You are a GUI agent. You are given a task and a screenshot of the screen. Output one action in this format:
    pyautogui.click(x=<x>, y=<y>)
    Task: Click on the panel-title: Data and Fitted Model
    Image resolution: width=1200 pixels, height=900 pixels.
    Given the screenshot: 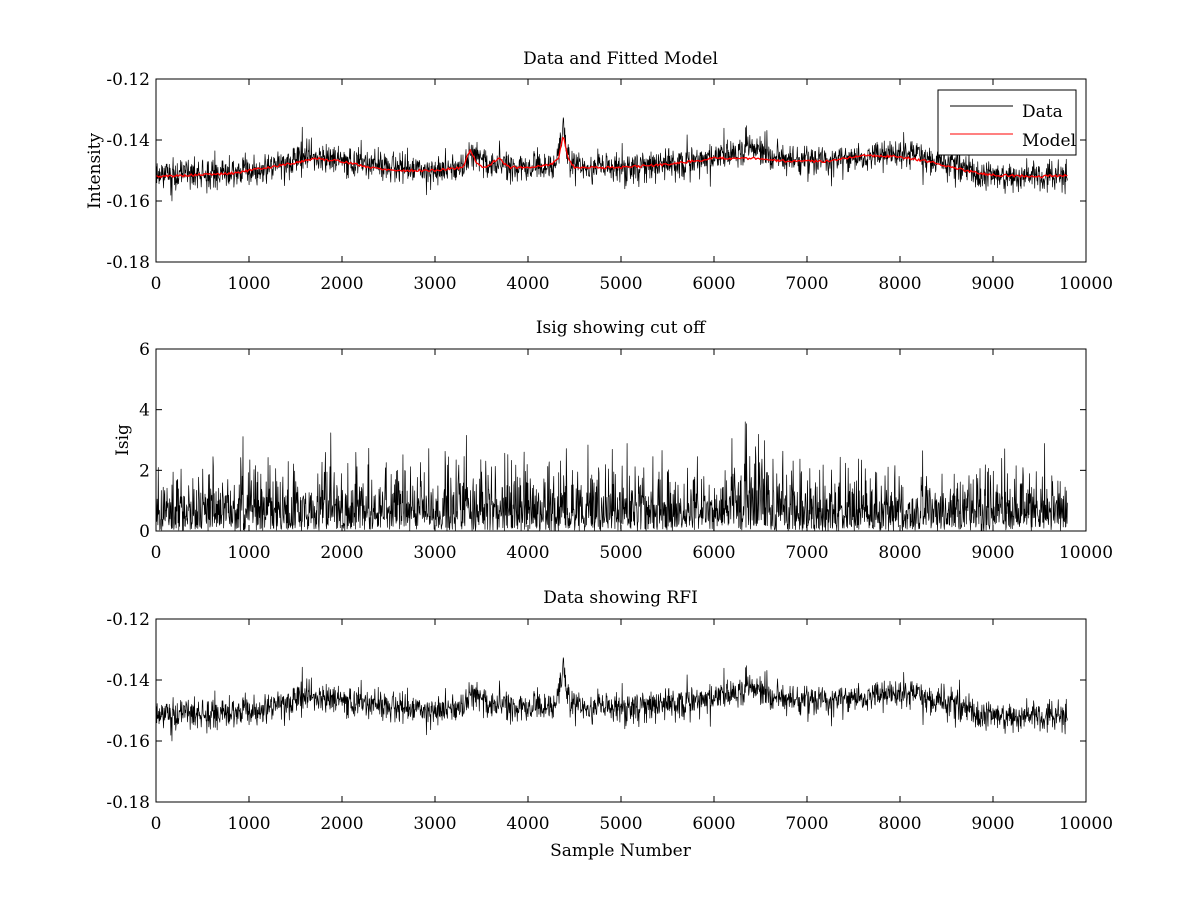 What is the action you would take?
    pyautogui.click(x=620, y=59)
    